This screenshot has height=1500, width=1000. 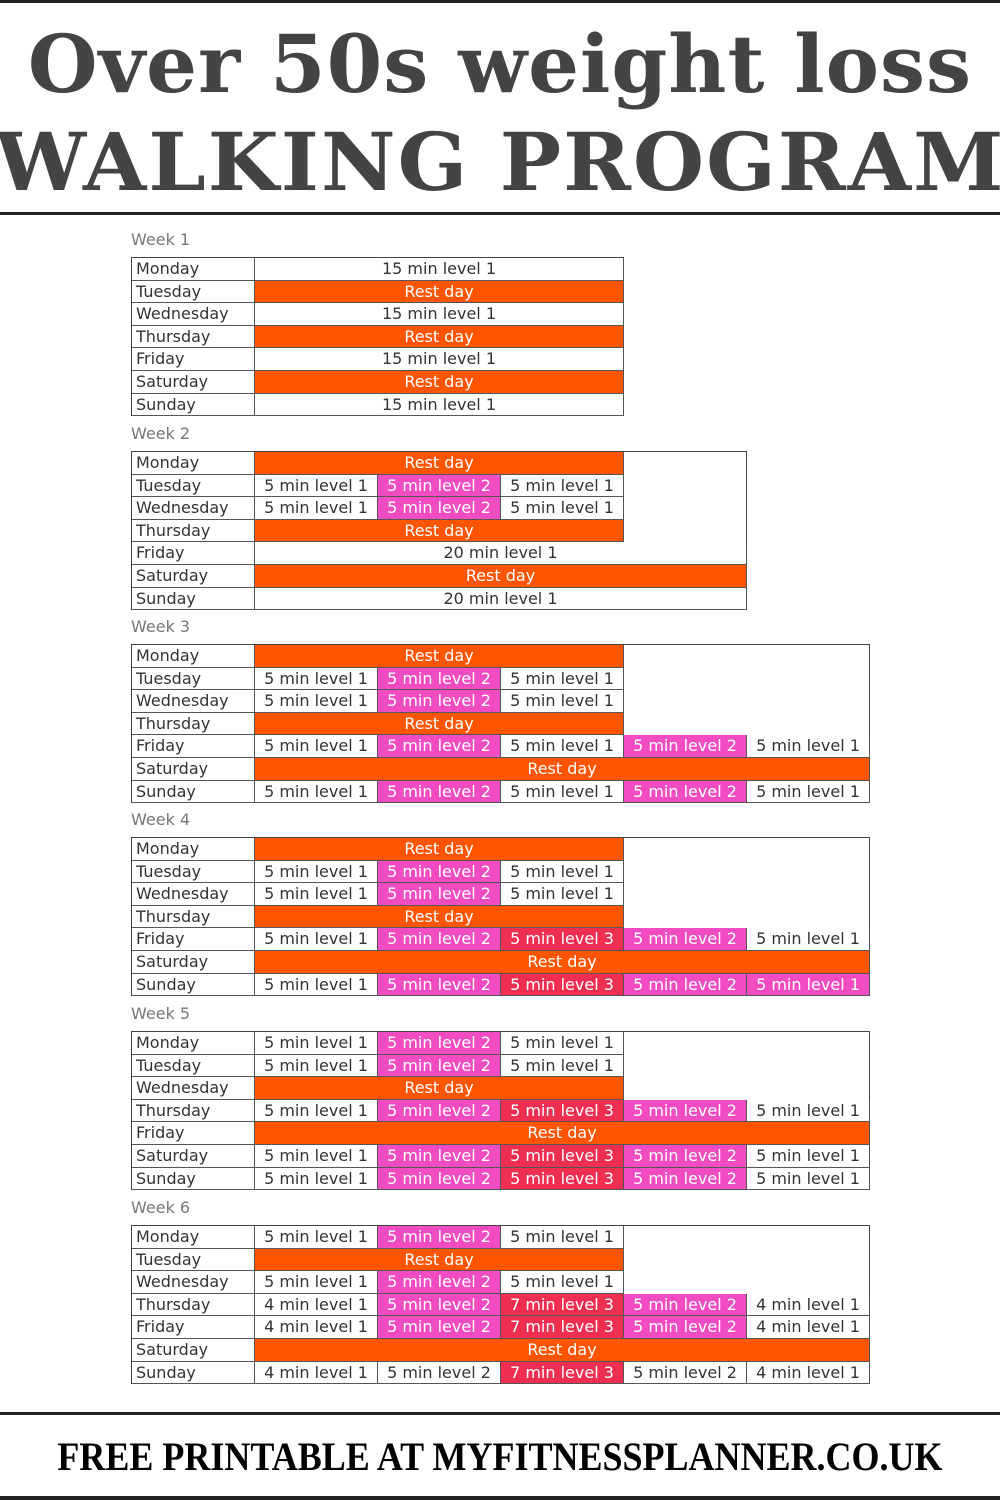 What do you see at coordinates (161, 239) in the screenshot?
I see `week-label: Week 1` at bounding box center [161, 239].